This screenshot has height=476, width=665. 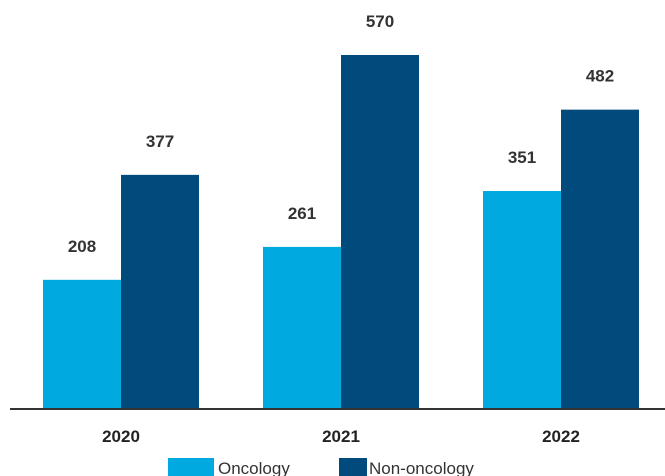 I want to click on bar-oncology-2022, so click(x=522, y=300).